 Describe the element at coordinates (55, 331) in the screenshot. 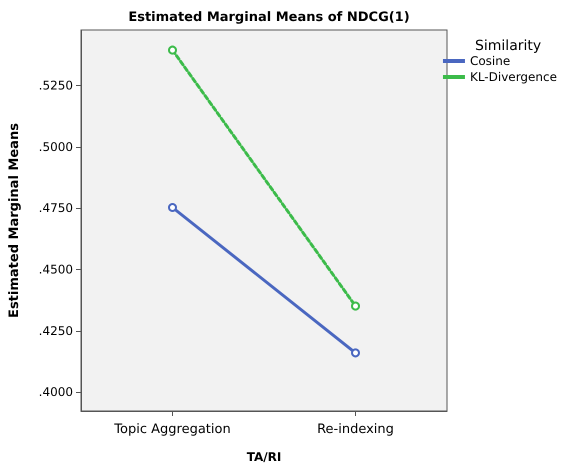

I see `y-tick-label: .4250` at that location.